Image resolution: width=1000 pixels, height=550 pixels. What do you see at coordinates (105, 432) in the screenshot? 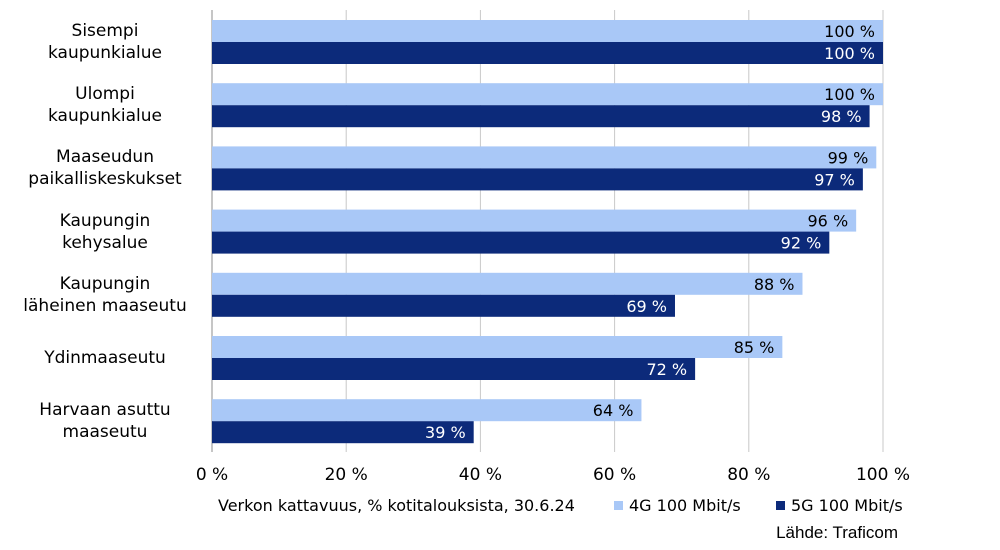
I see `category-label-line: maaseutu` at bounding box center [105, 432].